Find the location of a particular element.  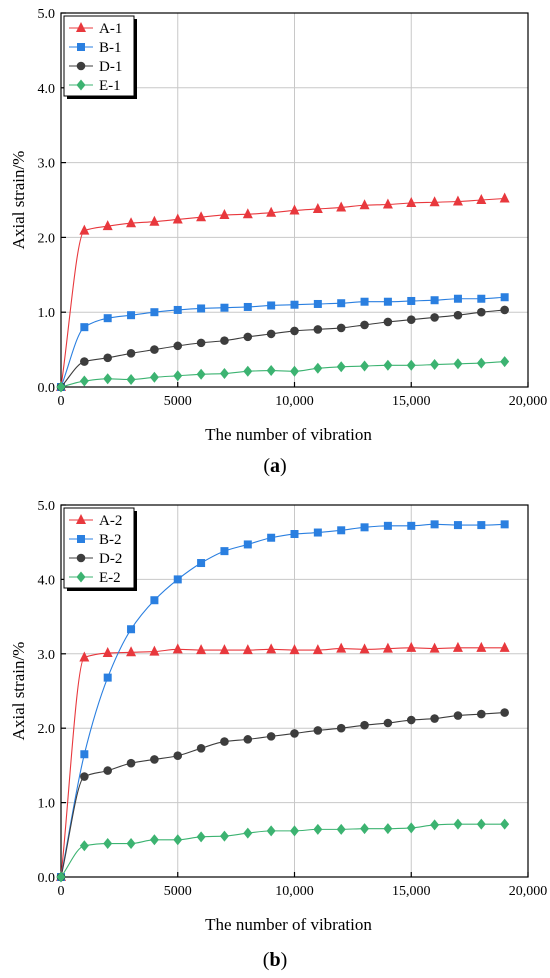

legend: A-2 B-2 D-2 E-2 is located at coordinates (100, 549).